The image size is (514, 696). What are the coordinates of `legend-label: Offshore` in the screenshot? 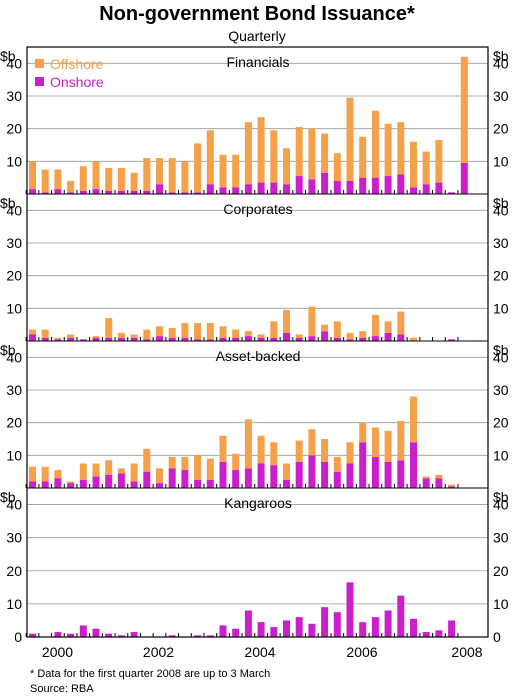 It's located at (77, 64).